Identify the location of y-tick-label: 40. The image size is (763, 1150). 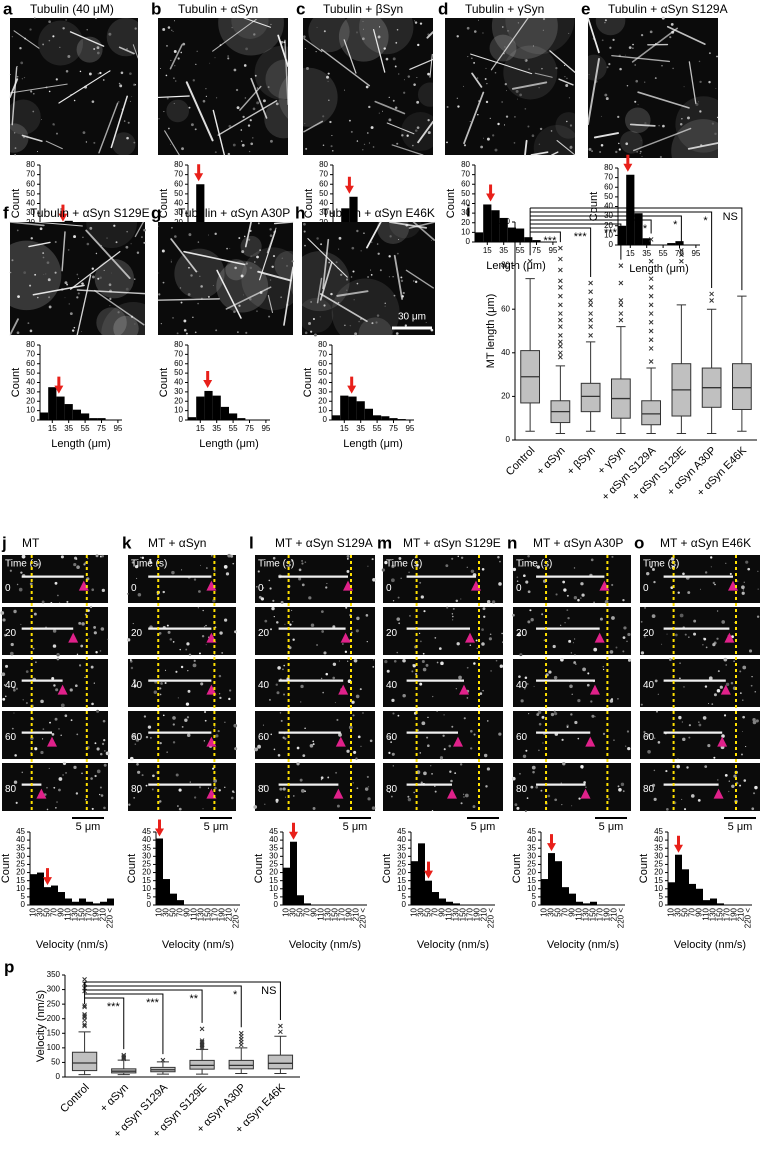
(30, 203).